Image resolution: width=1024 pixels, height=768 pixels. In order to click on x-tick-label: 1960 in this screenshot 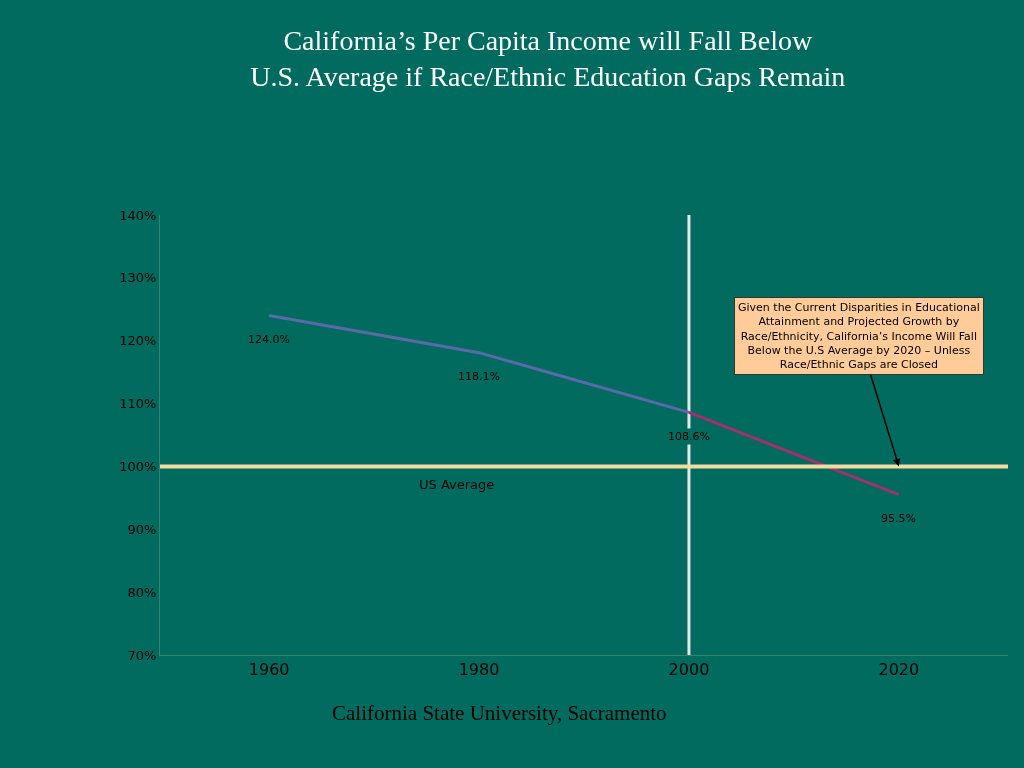, I will do `click(269, 670)`.